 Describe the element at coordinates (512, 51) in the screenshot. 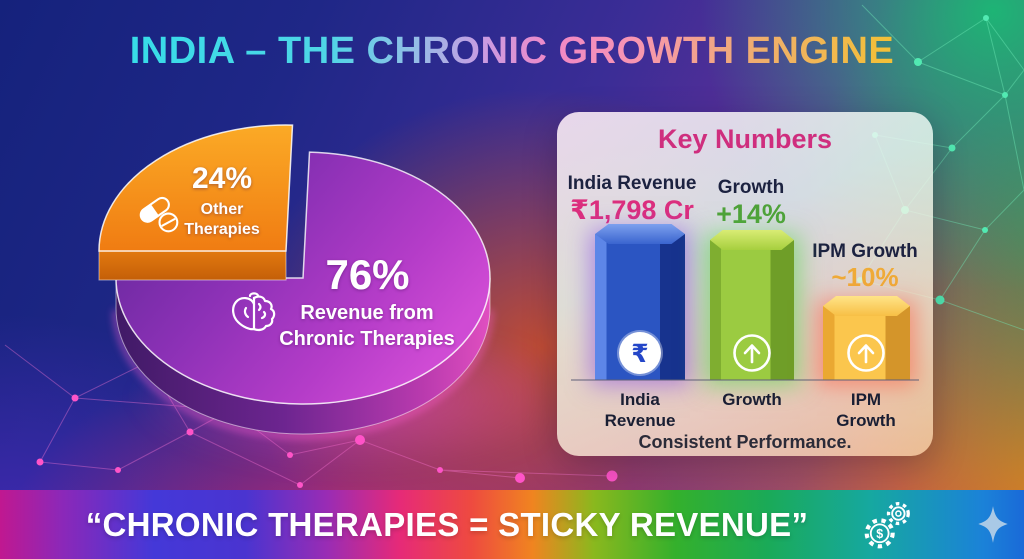

I see `page-title: INDIA – THE CHRONIC GROWTH ENGINE` at that location.